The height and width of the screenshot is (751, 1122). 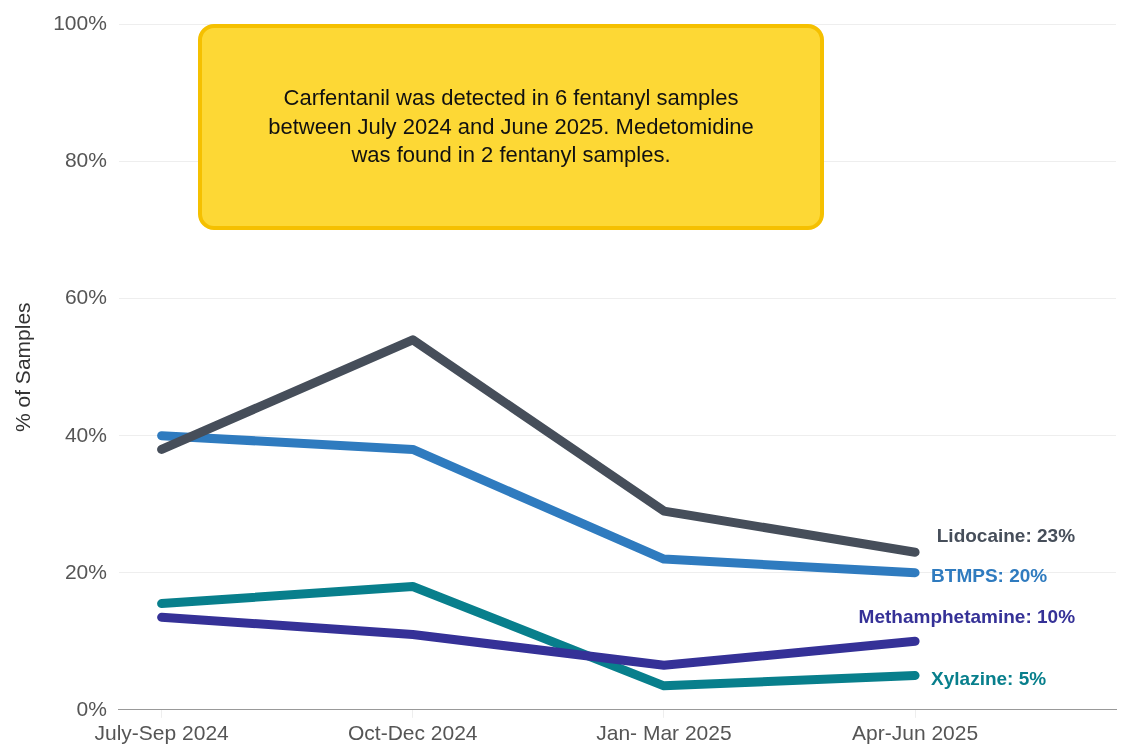 I want to click on y-tick-label: 80%, so click(x=85, y=160).